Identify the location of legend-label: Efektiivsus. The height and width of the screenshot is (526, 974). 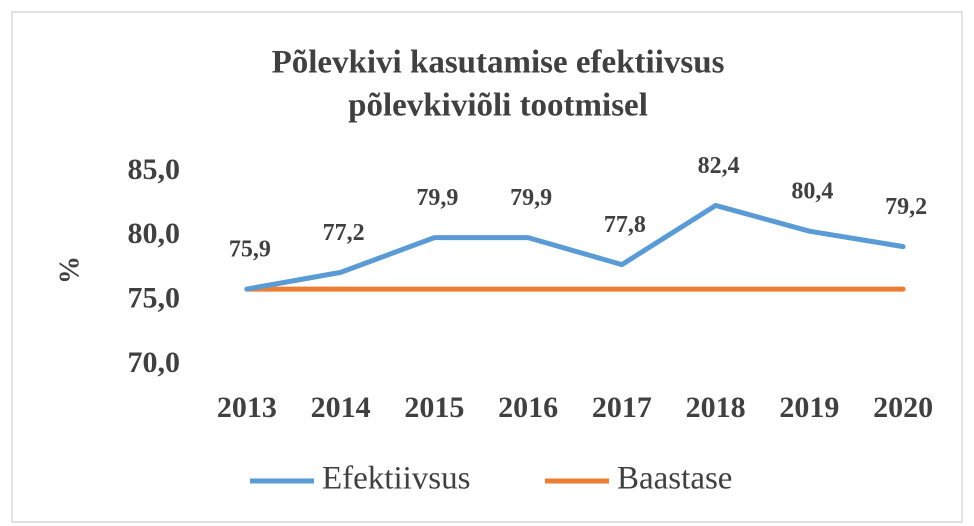
(396, 479).